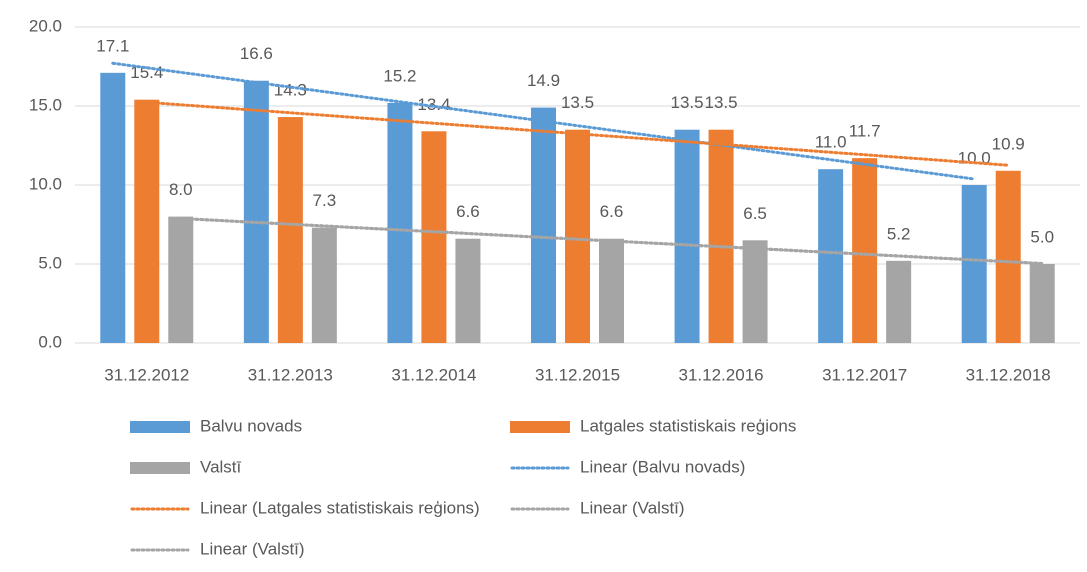  Describe the element at coordinates (433, 374) in the screenshot. I see `x-tick-label: 31.12.2014` at that location.